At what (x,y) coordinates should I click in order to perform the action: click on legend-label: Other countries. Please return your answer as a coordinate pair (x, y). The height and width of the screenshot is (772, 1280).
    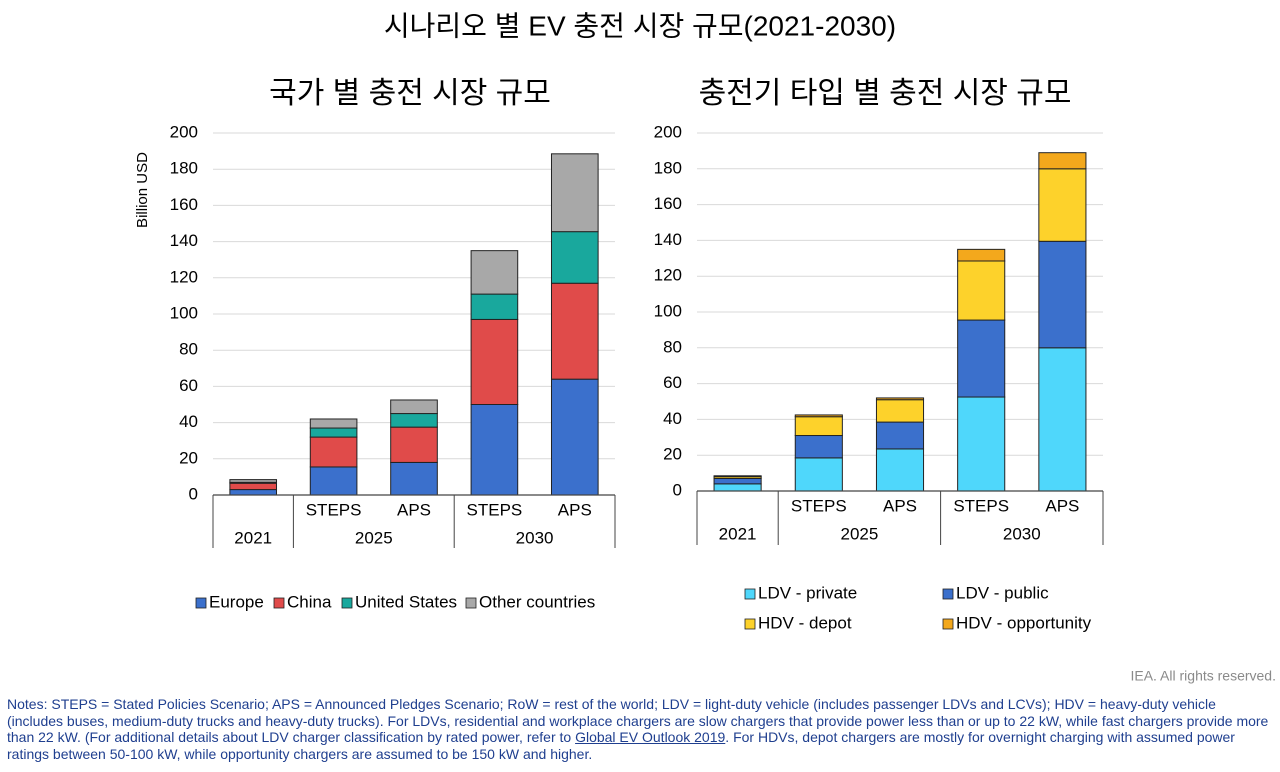
    Looking at the image, I should click on (537, 601).